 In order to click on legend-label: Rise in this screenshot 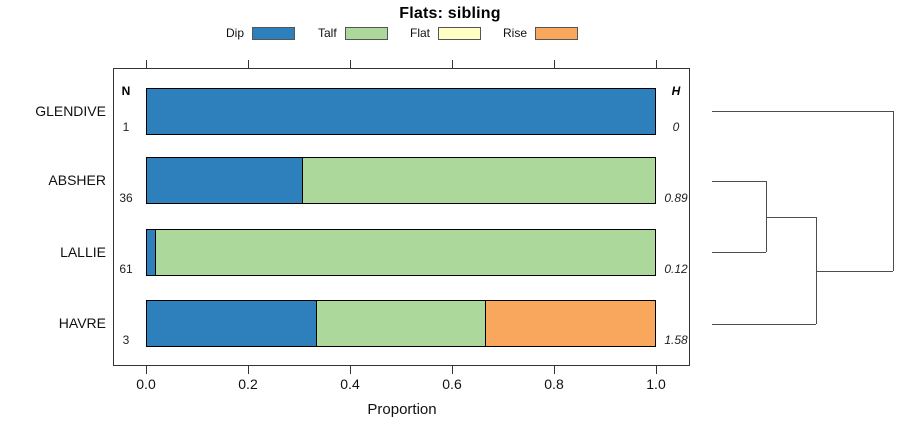, I will do `click(515, 33)`.